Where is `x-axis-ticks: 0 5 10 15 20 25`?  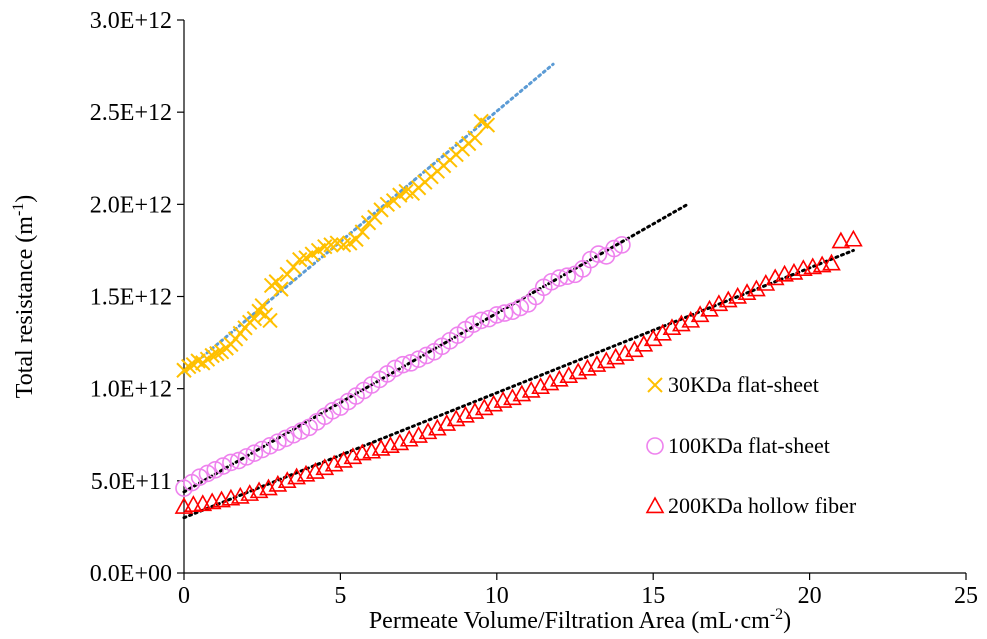 x-axis-ticks: 0 5 10 15 20 25 is located at coordinates (578, 591).